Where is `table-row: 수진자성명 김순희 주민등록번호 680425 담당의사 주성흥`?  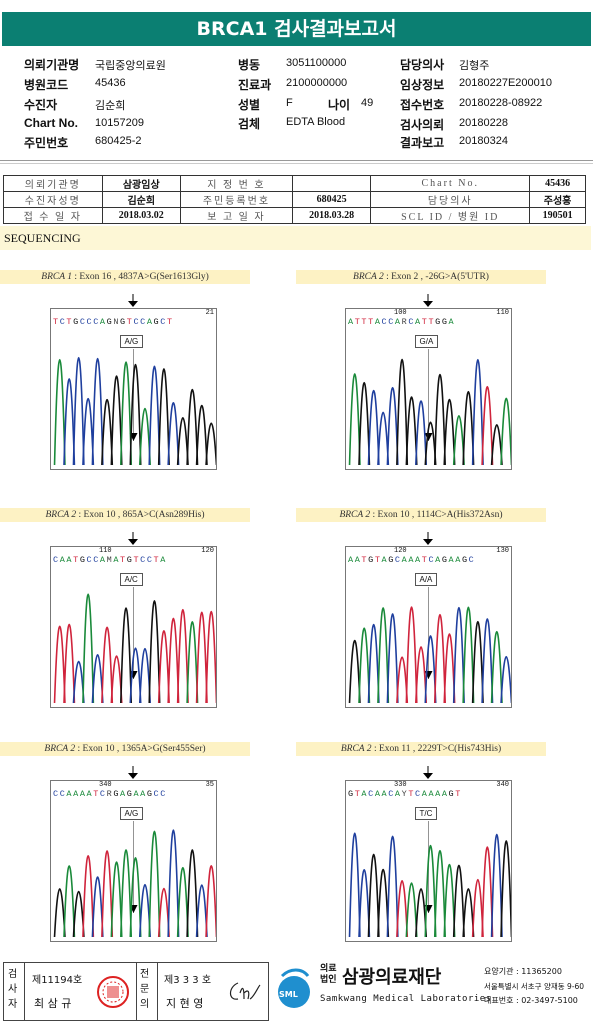
table-row: 수진자성명 김순희 주민등록번호 680425 담당의사 주성흥 is located at coordinates (294, 199).